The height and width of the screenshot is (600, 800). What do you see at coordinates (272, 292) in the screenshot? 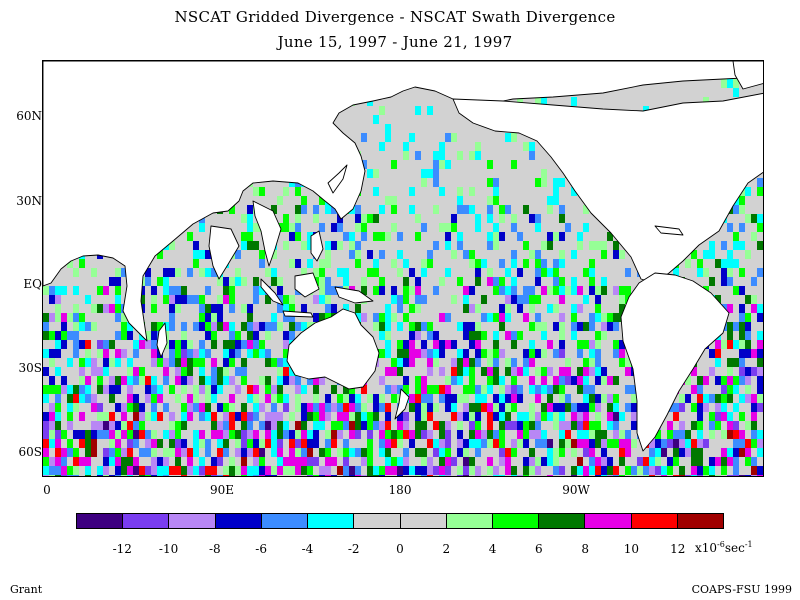
I see `landmass-sumatra` at bounding box center [272, 292].